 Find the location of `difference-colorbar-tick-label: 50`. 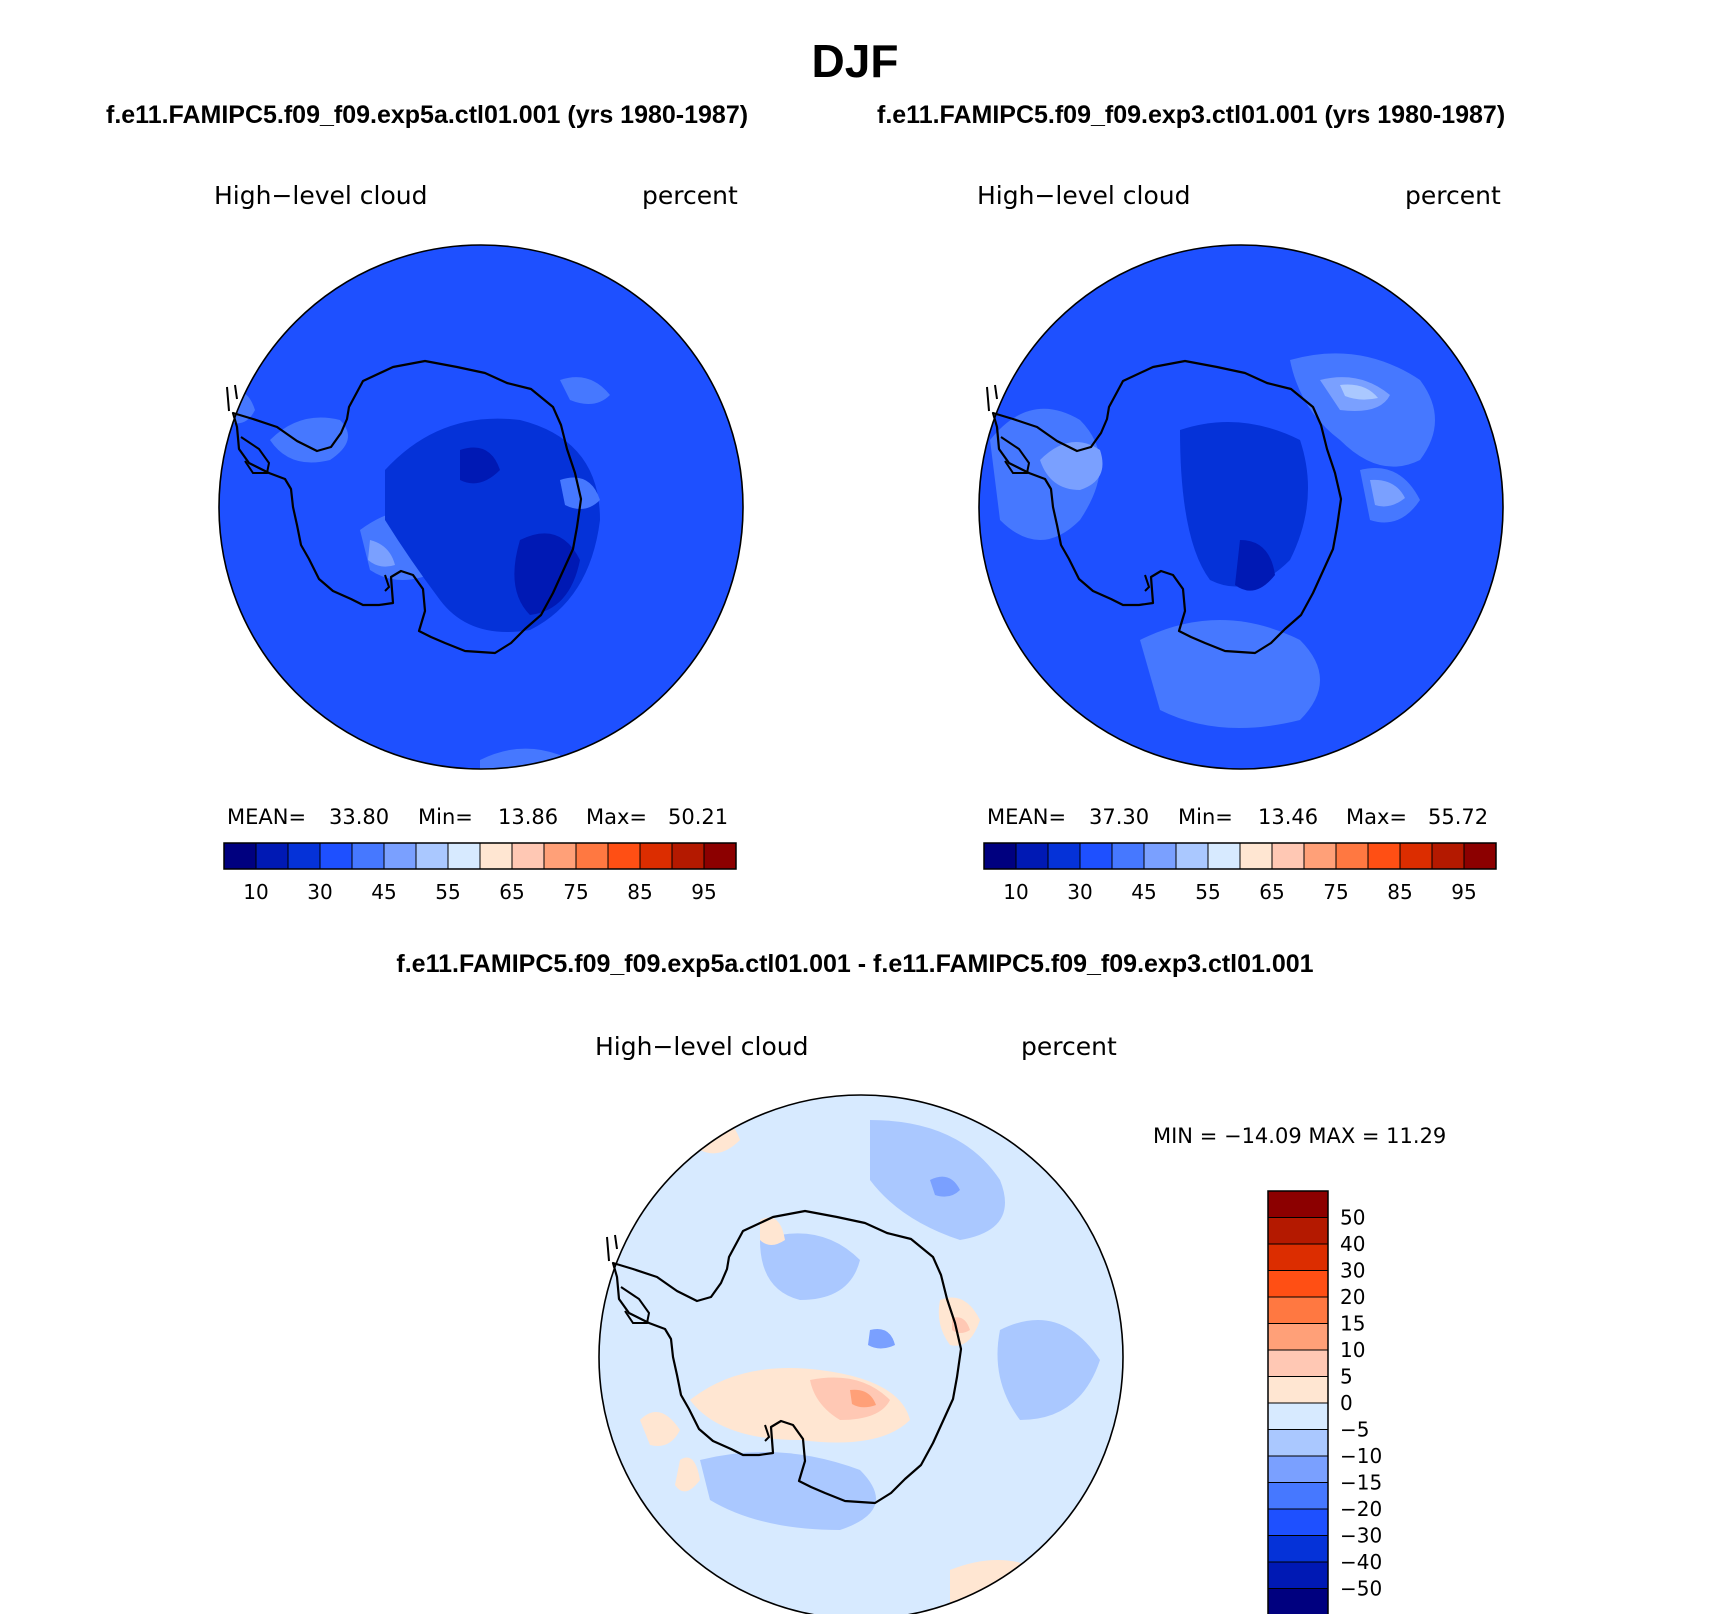

difference-colorbar-tick-label: 50 is located at coordinates (1352, 1218).